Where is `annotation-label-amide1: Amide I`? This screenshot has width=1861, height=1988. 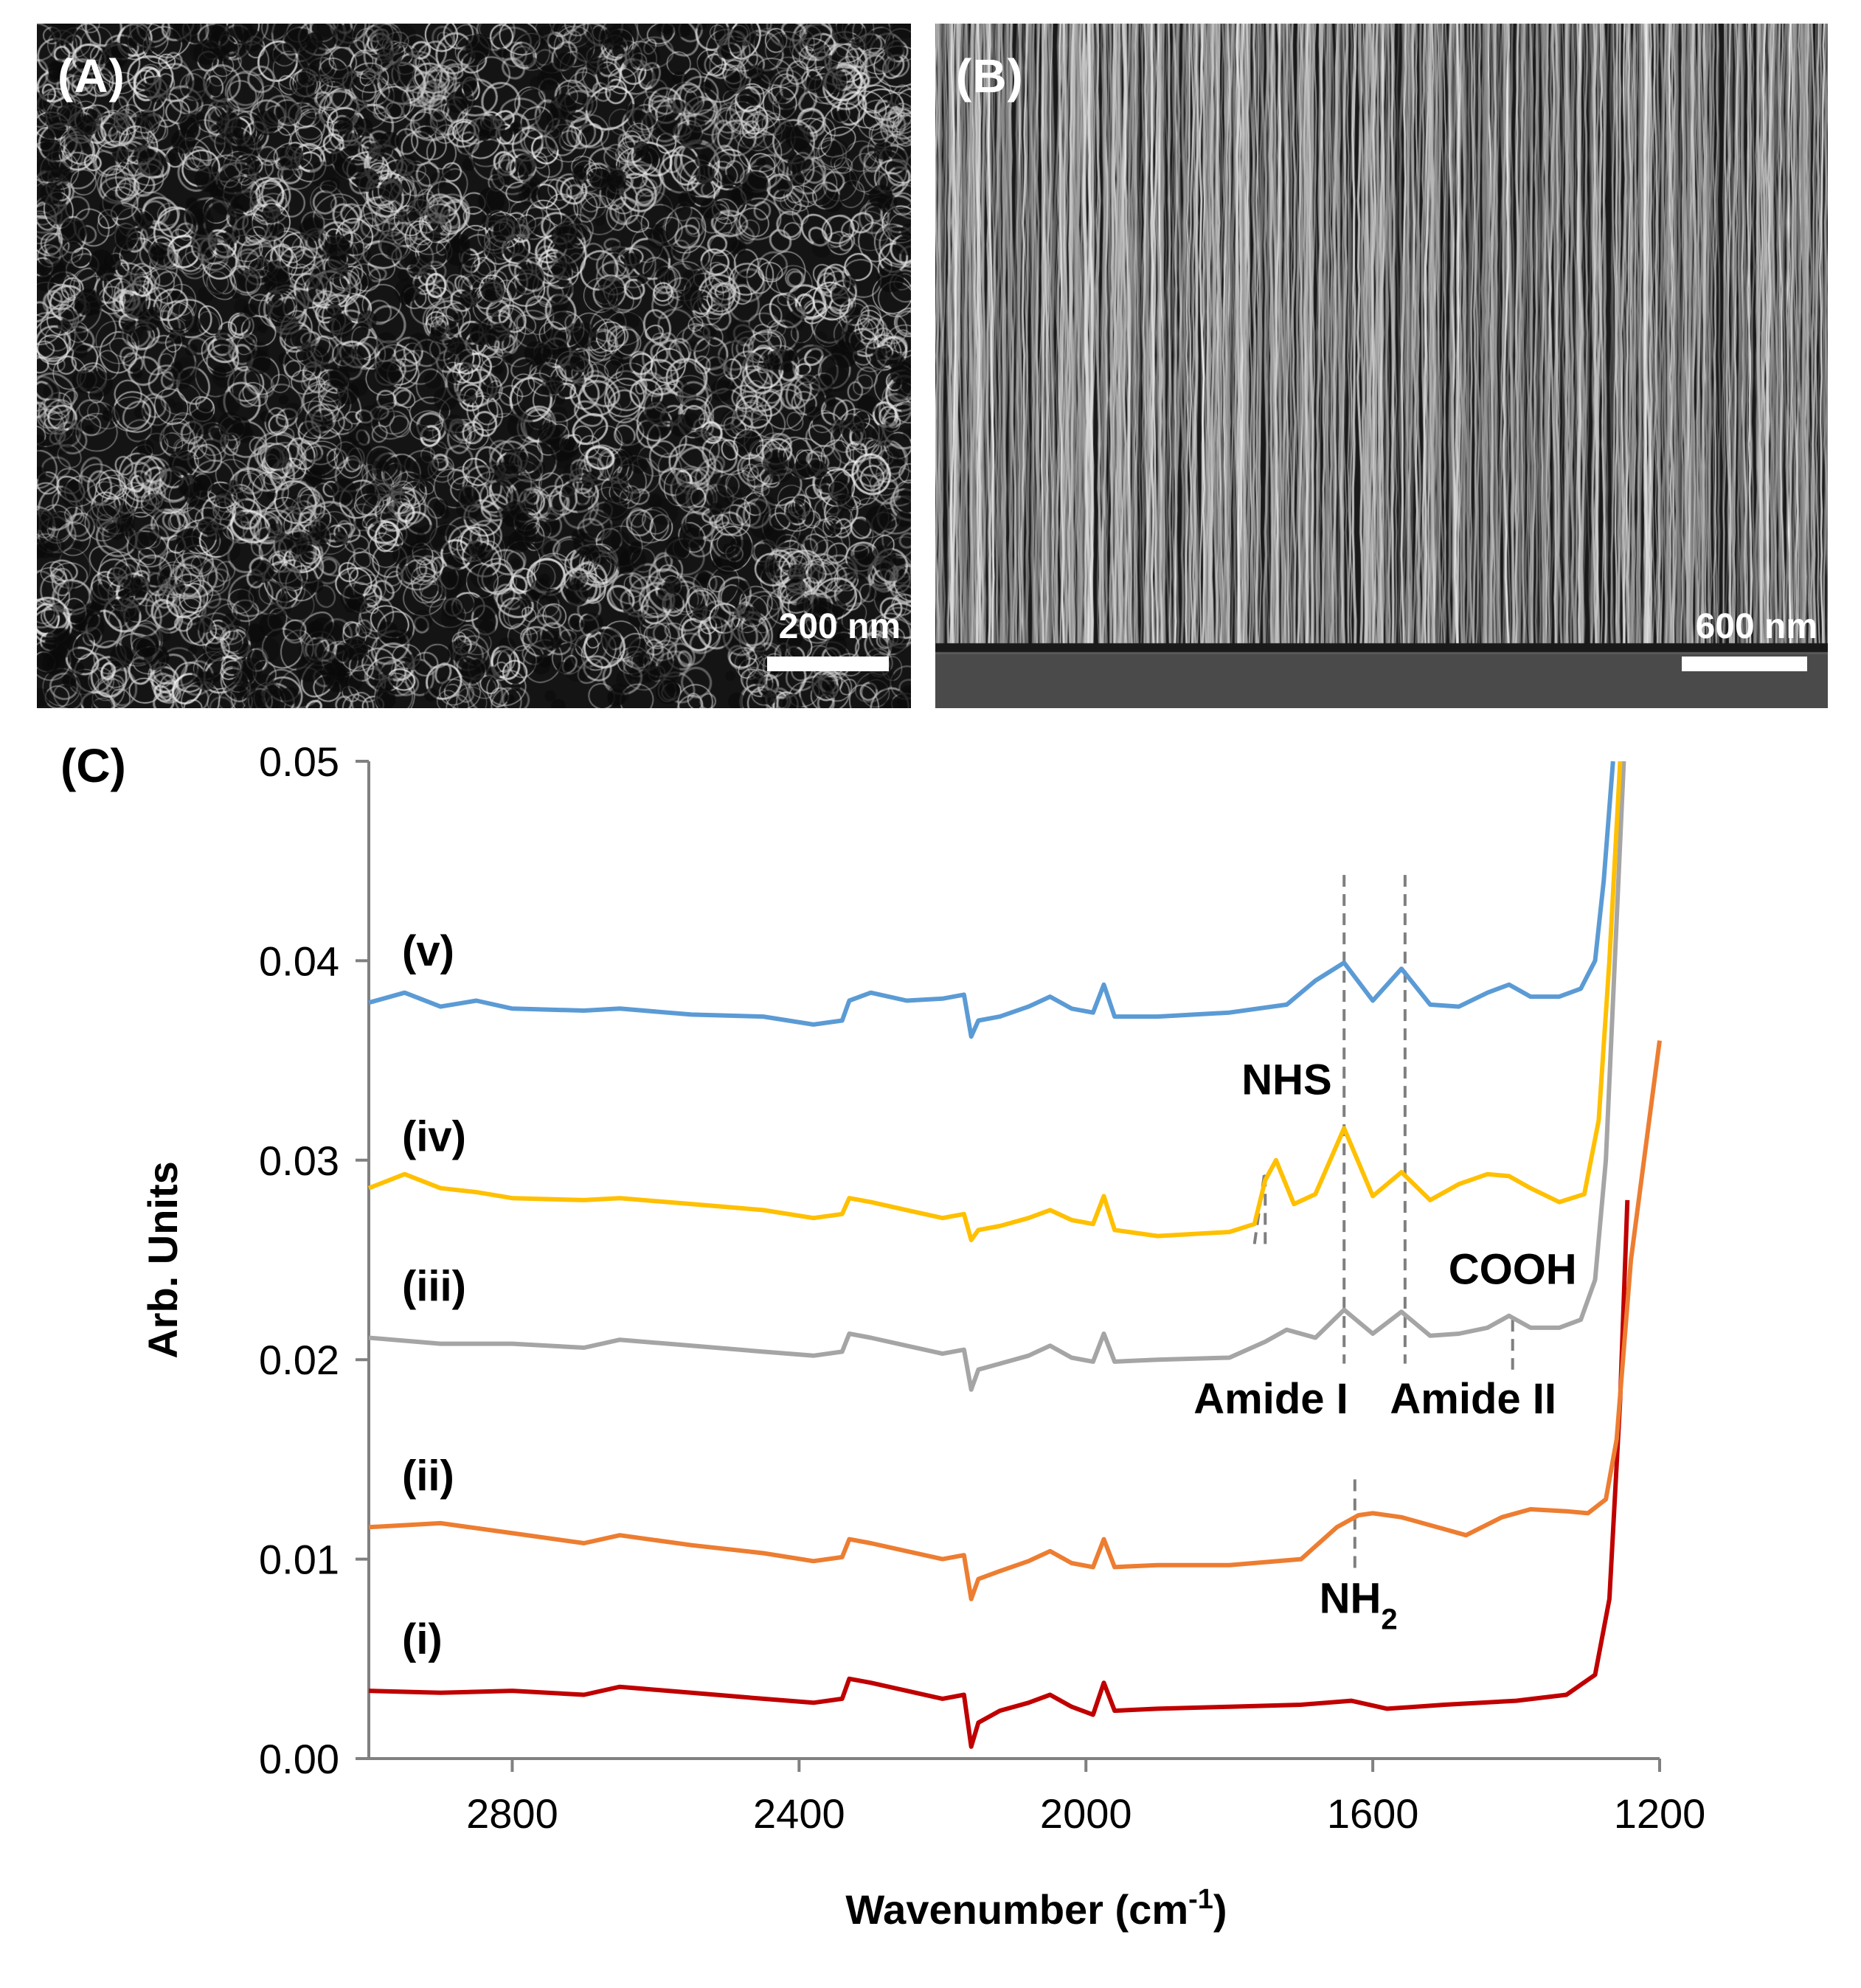
annotation-label-amide1: Amide I is located at coordinates (1270, 1399).